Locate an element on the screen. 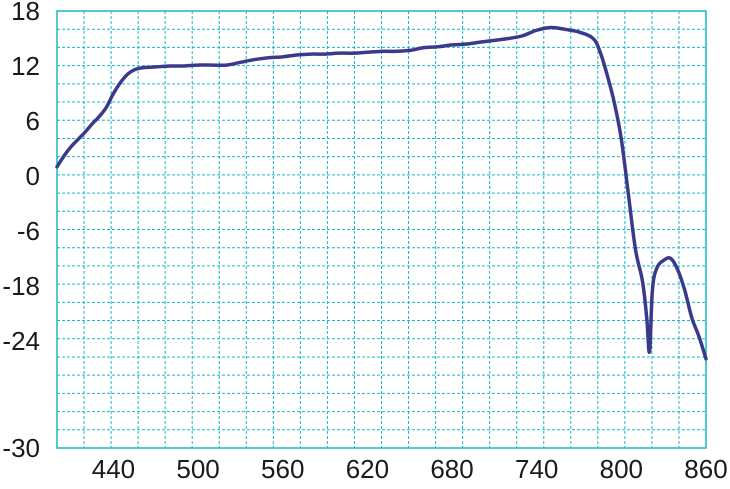 Image resolution: width=730 pixels, height=489 pixels. x-tick-label: 680 is located at coordinates (451, 469).